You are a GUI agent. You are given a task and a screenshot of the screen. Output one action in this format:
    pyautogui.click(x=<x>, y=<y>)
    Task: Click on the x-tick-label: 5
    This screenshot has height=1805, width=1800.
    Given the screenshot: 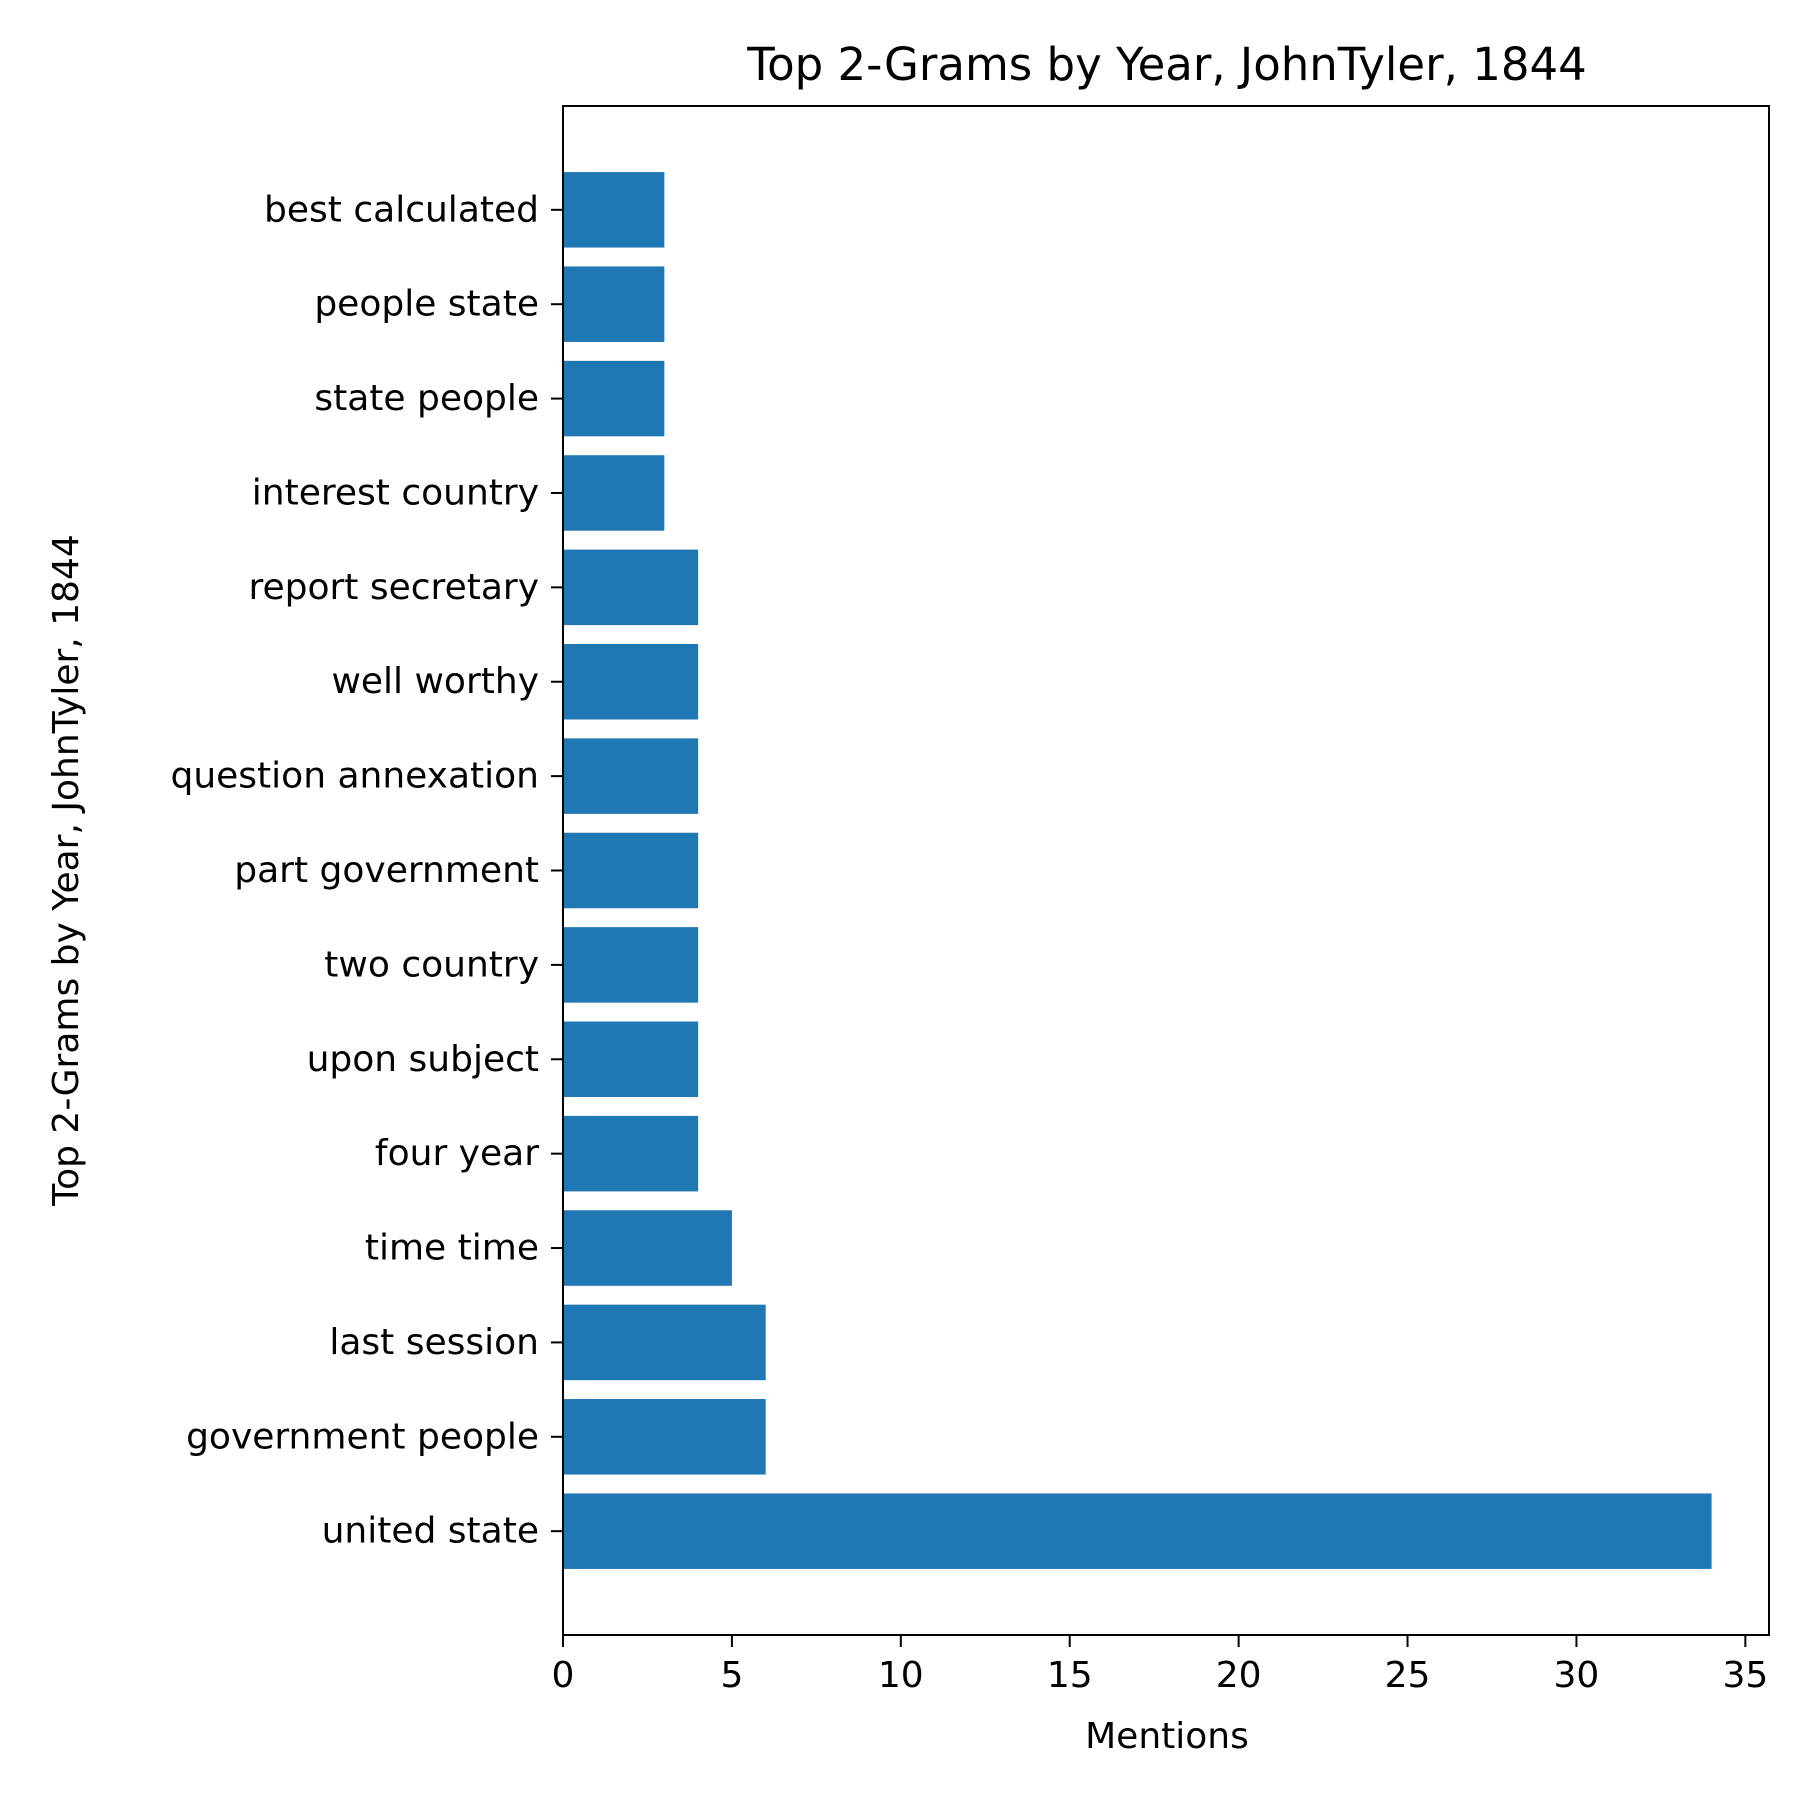 What is the action you would take?
    pyautogui.click(x=731, y=1675)
    